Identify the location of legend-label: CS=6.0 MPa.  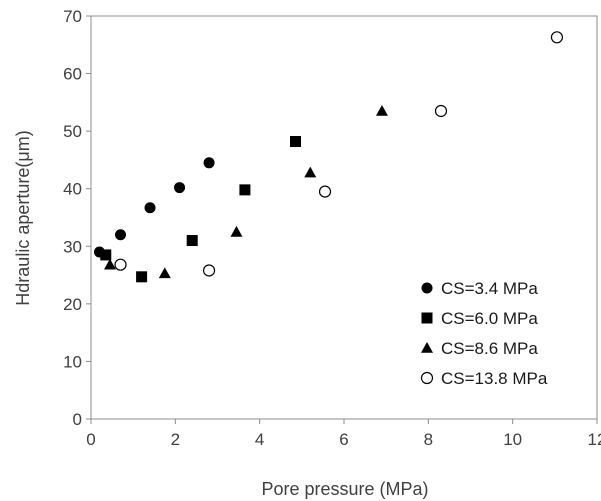
(489, 318).